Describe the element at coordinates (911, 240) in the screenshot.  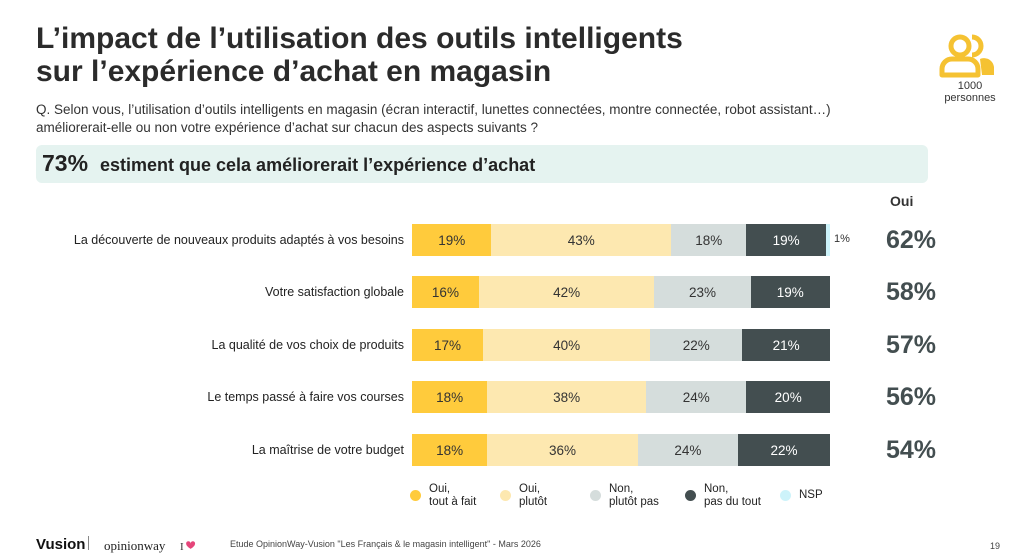
I see `total-oui-value: 62%` at that location.